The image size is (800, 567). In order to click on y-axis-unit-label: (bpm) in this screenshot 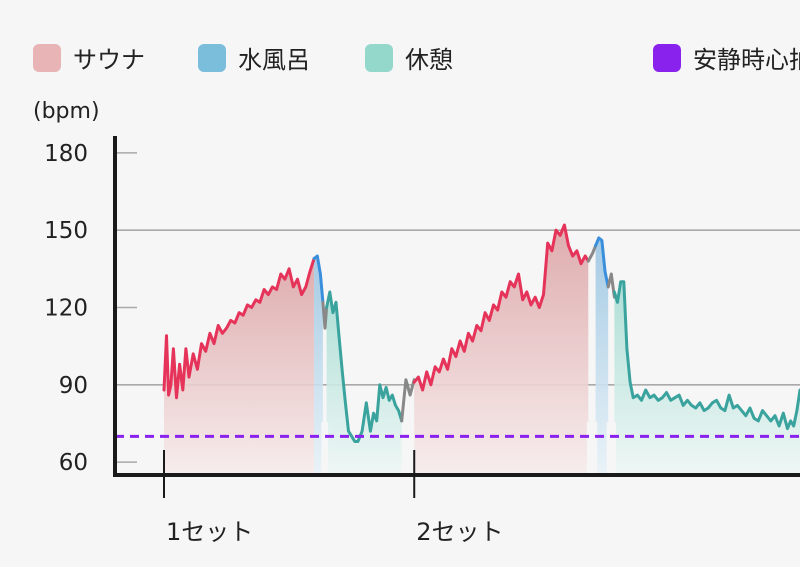, I will do `click(66, 111)`.